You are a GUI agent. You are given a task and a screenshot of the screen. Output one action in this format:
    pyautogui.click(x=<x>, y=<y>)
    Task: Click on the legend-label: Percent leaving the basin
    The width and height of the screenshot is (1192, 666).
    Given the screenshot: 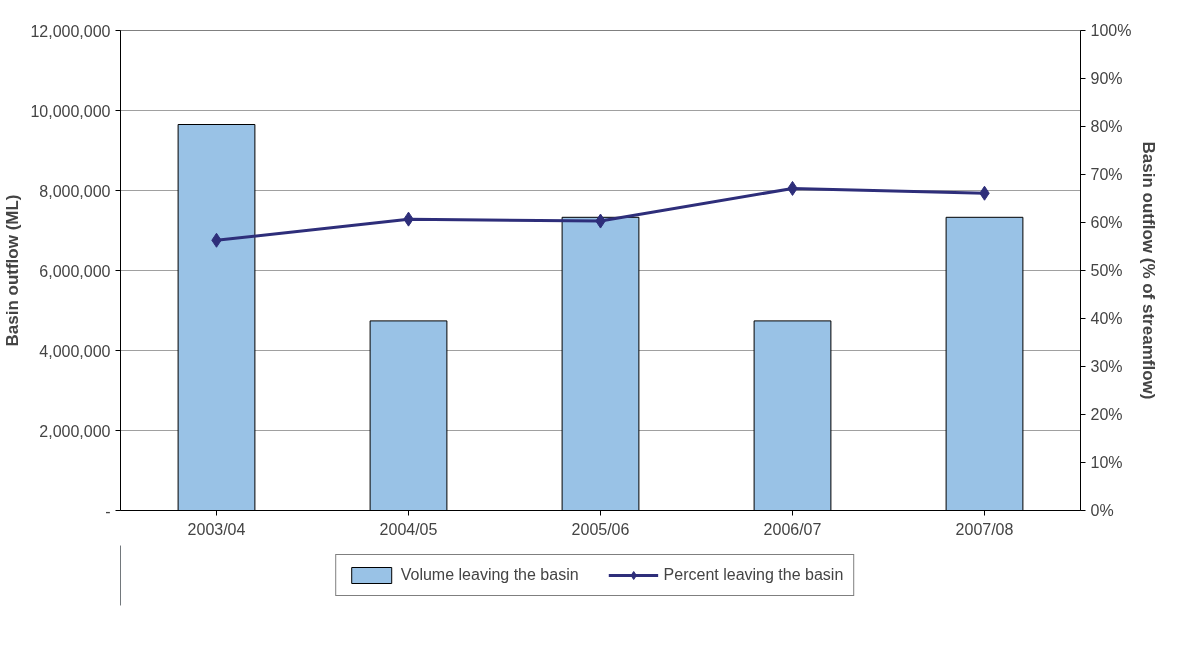 What is the action you would take?
    pyautogui.click(x=753, y=575)
    